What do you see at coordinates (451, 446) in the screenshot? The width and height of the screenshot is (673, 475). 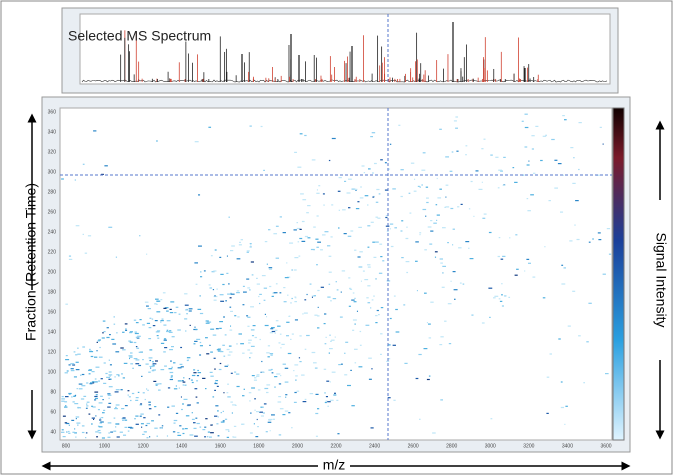 I see `x-tick-label: 2800` at bounding box center [451, 446].